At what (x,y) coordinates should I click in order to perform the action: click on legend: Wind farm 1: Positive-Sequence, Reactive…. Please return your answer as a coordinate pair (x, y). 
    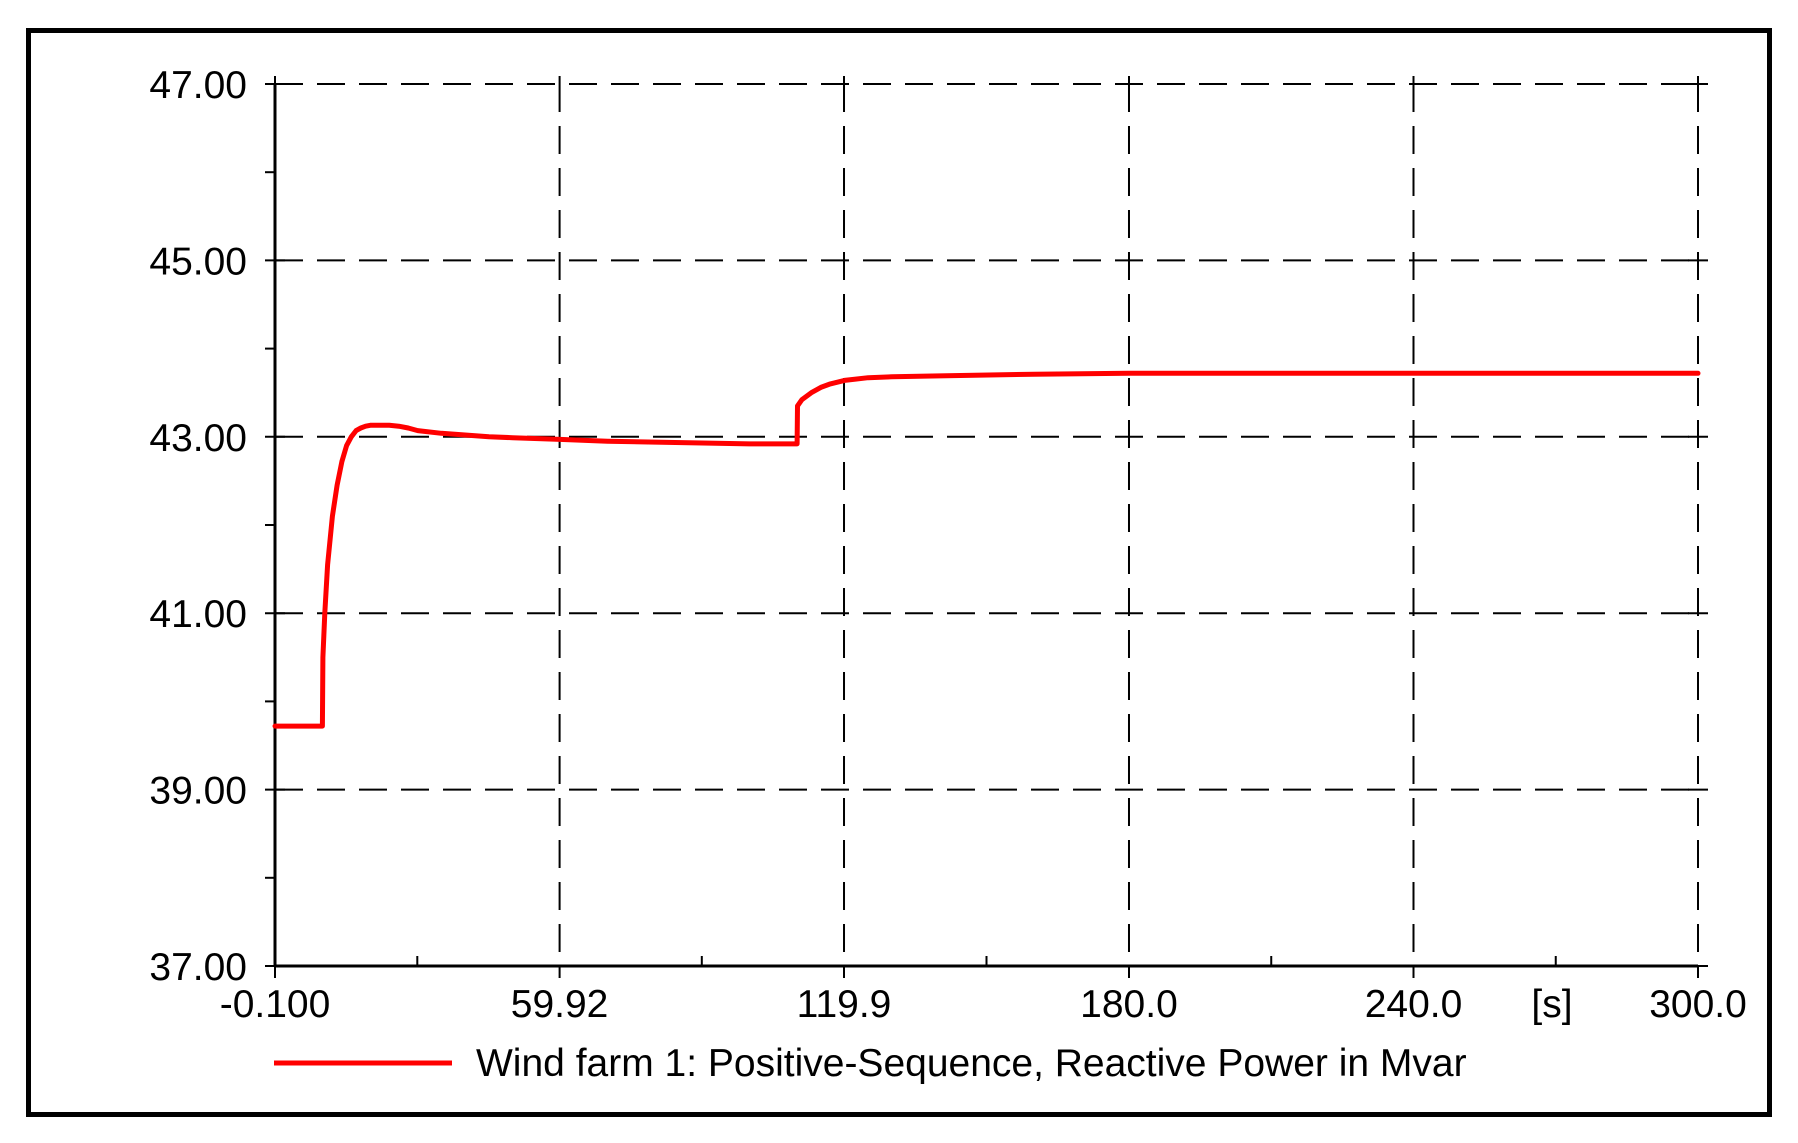
    Looking at the image, I should click on (870, 1063).